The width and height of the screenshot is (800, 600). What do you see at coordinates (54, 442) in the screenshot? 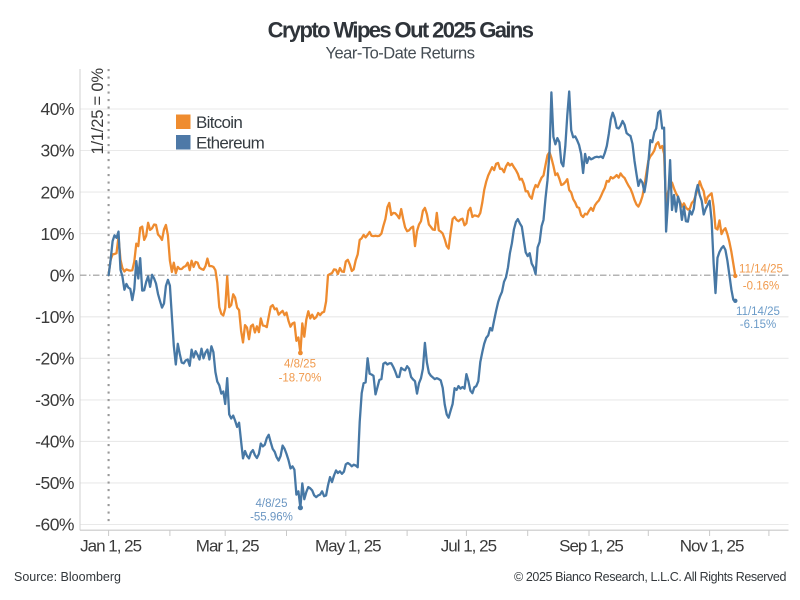
I see `svg-text: -40%` at bounding box center [54, 442].